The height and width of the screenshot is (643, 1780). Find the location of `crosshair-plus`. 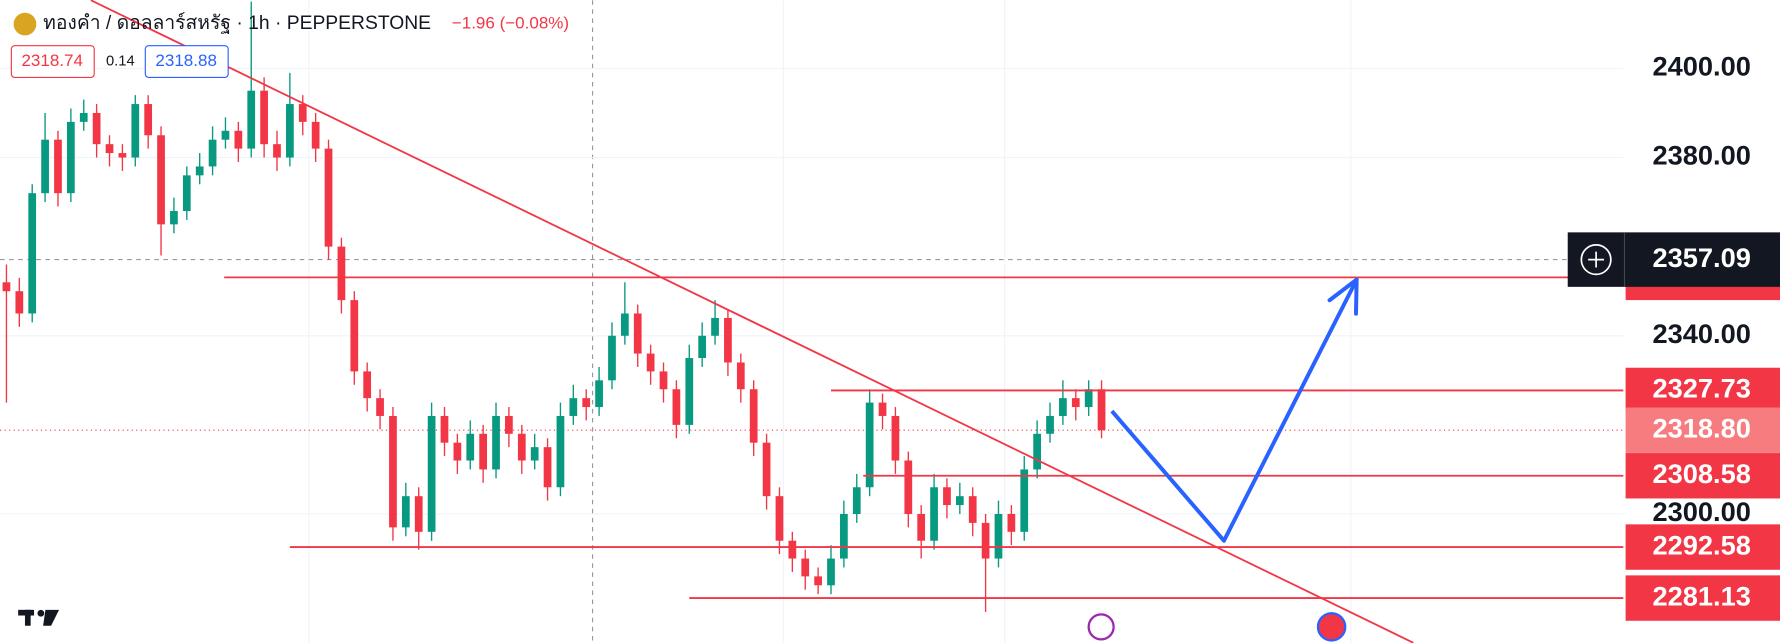

crosshair-plus is located at coordinates (1596, 259).